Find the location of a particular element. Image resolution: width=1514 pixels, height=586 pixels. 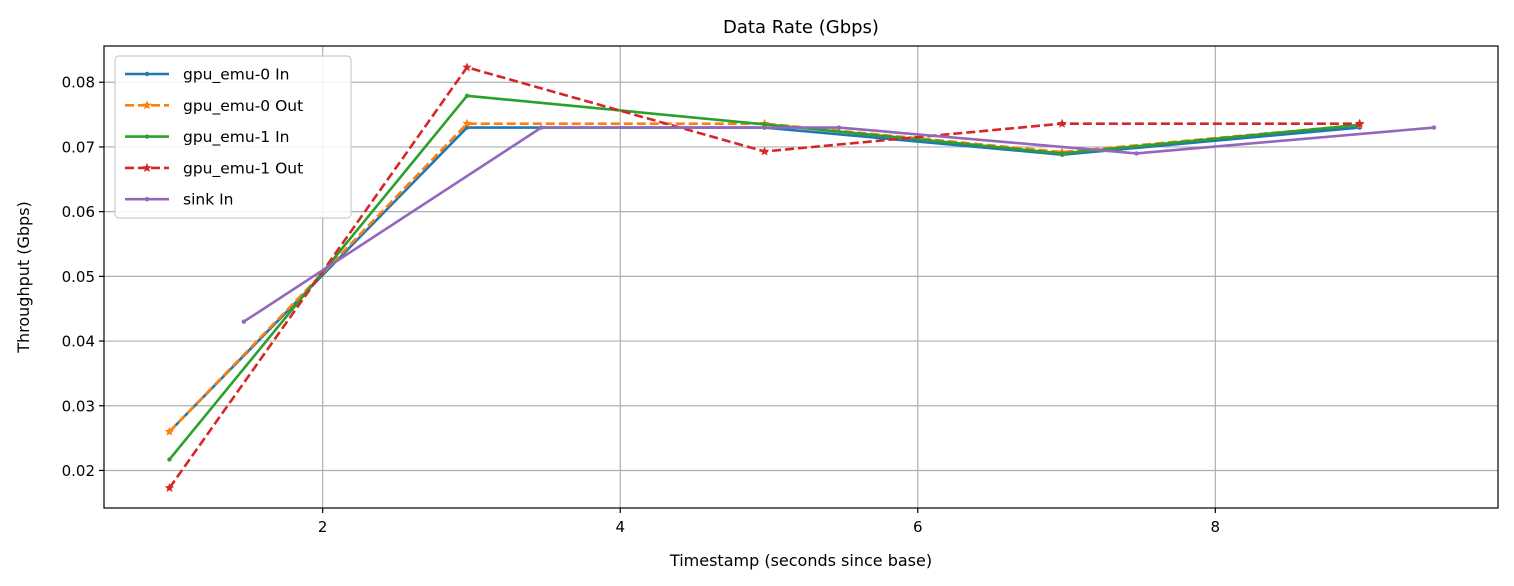

legend-label: gpu_emu-0 Out is located at coordinates (243, 106).